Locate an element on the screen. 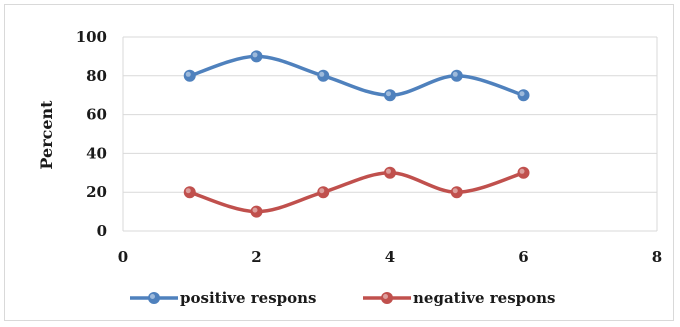 This screenshot has height=327, width=680. y-tick-label-80: 80 is located at coordinates (96, 76).